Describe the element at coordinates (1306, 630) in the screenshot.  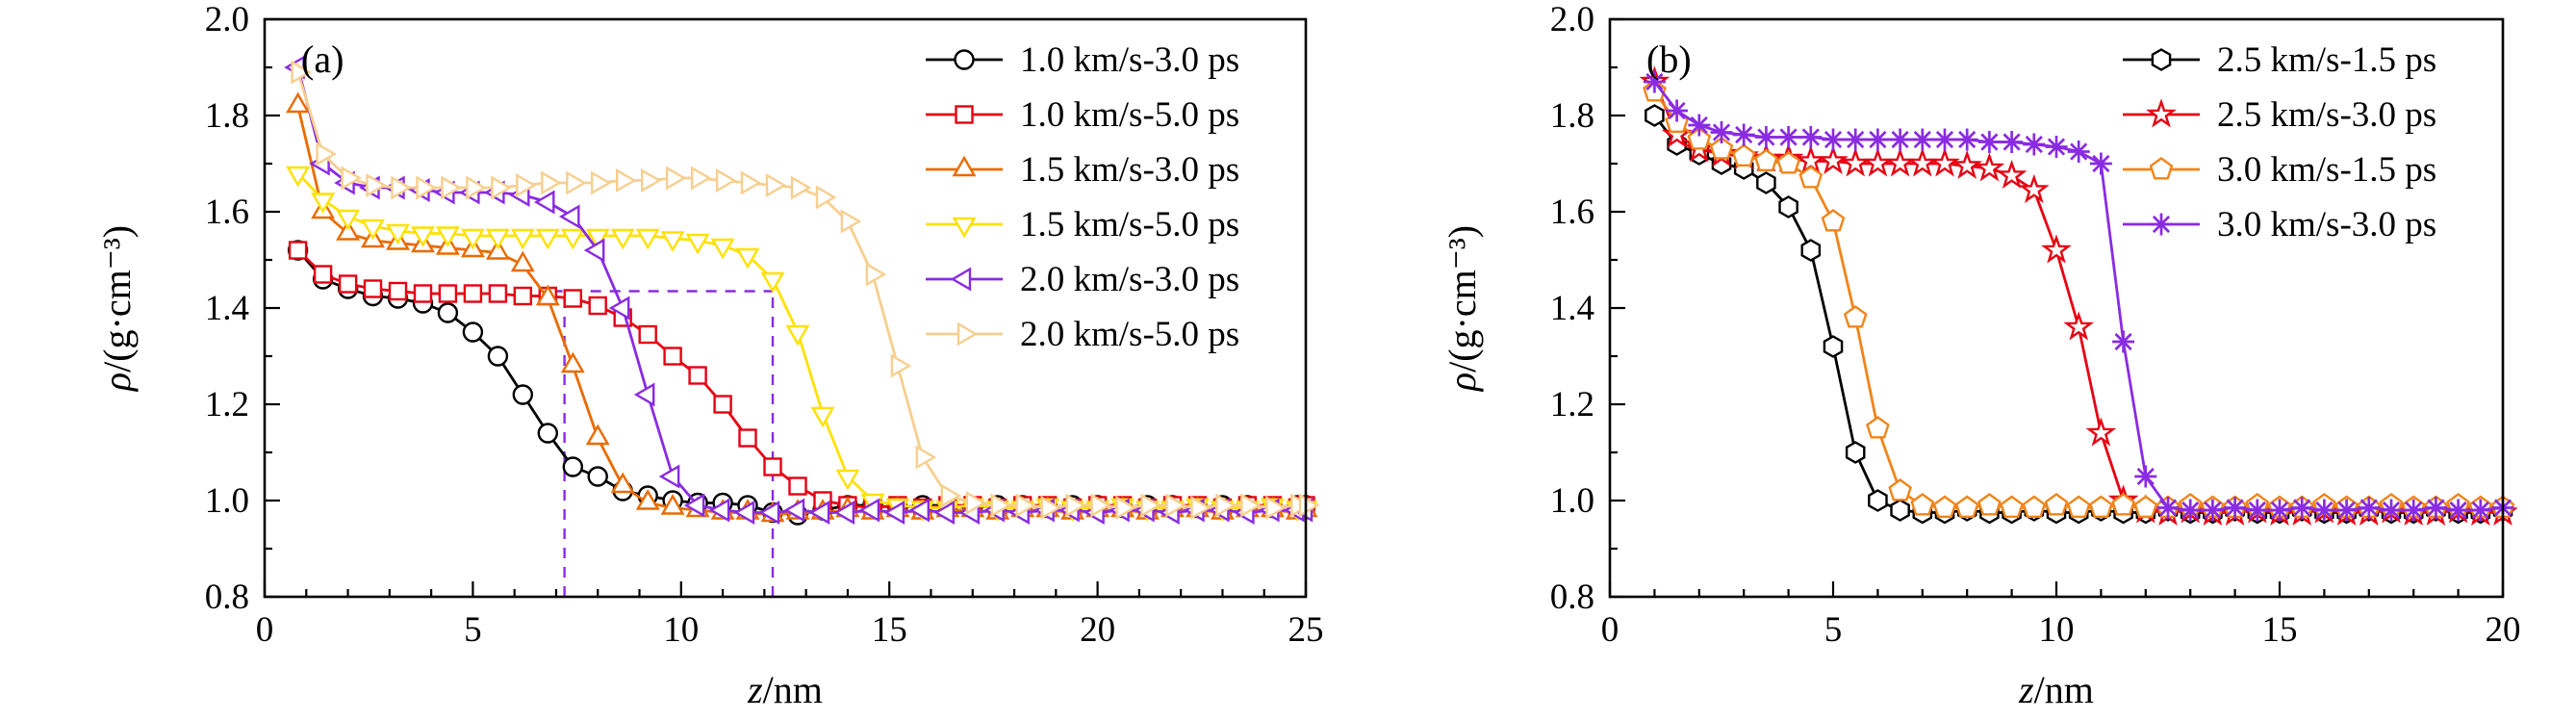
I see `svg-text: 25` at that location.